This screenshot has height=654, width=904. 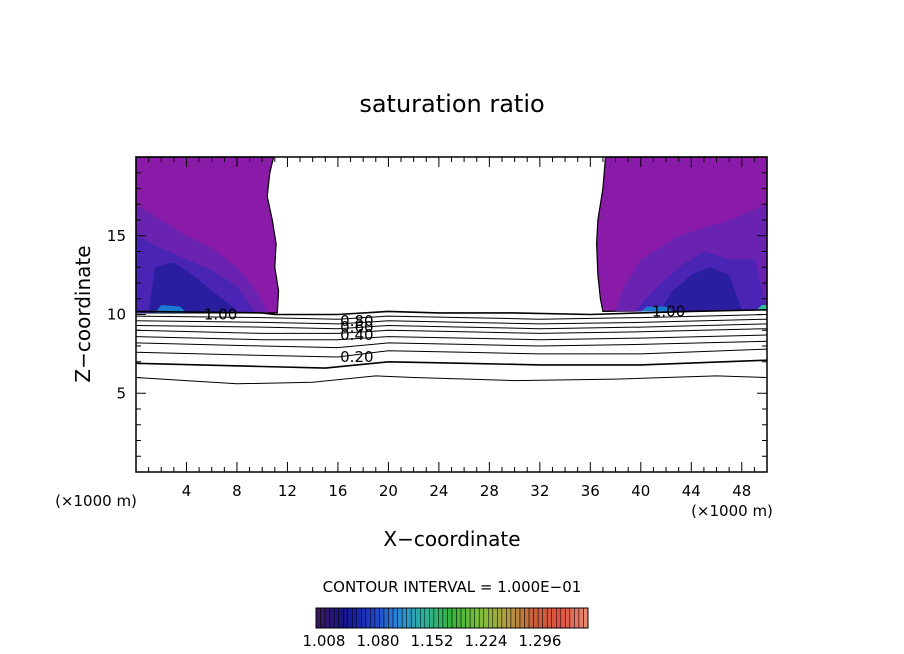 What do you see at coordinates (590, 491) in the screenshot?
I see `x-tick-label: 36` at bounding box center [590, 491].